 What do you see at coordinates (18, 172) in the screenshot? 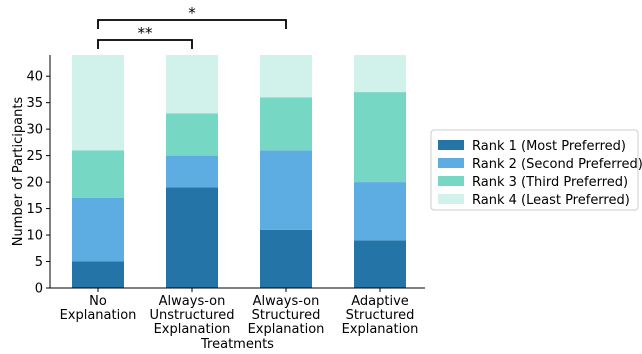
I see `y-axis-label: Number of Participants` at bounding box center [18, 172].